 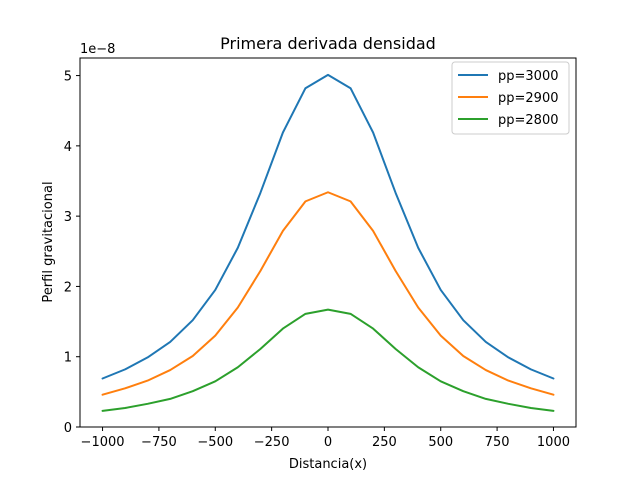 I want to click on legend: pp=3000 pp=2900 pp=2800, so click(x=510, y=98).